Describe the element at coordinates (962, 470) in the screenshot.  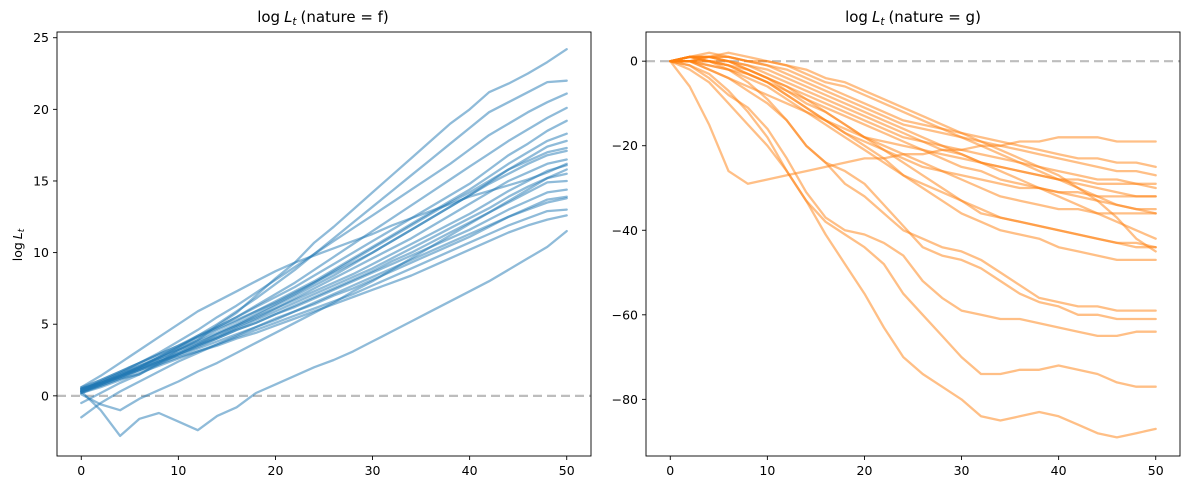
I see `right-x-tick-label: 30` at that location.